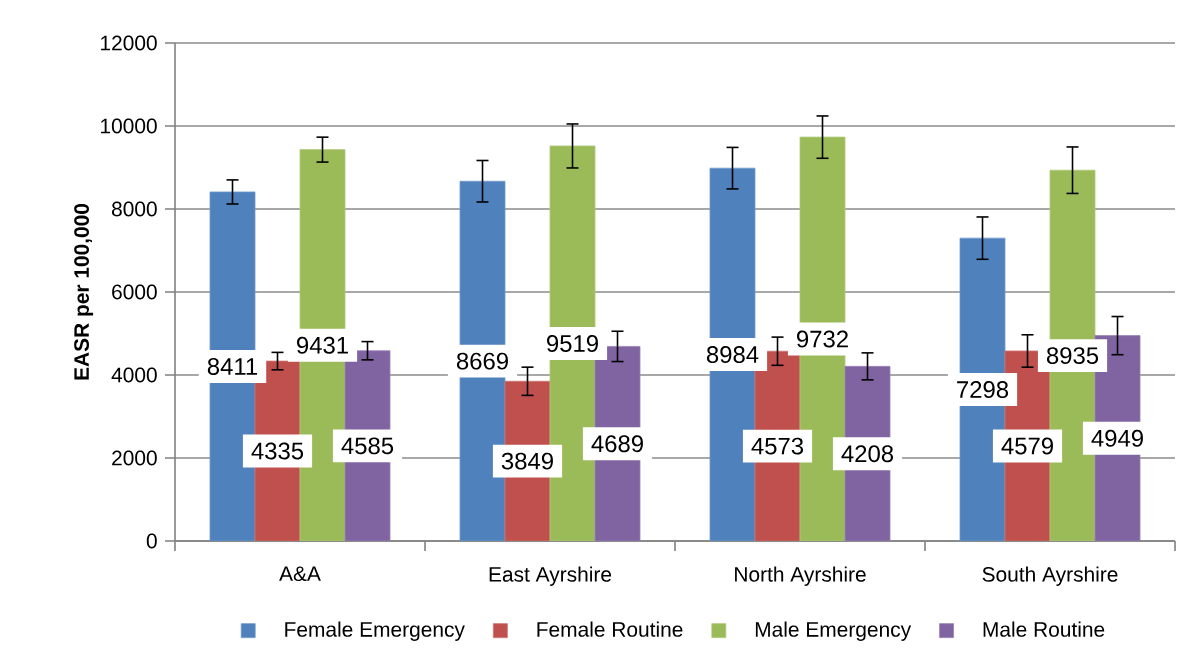 The image size is (1200, 661). I want to click on data-label: 9519, so click(572, 343).